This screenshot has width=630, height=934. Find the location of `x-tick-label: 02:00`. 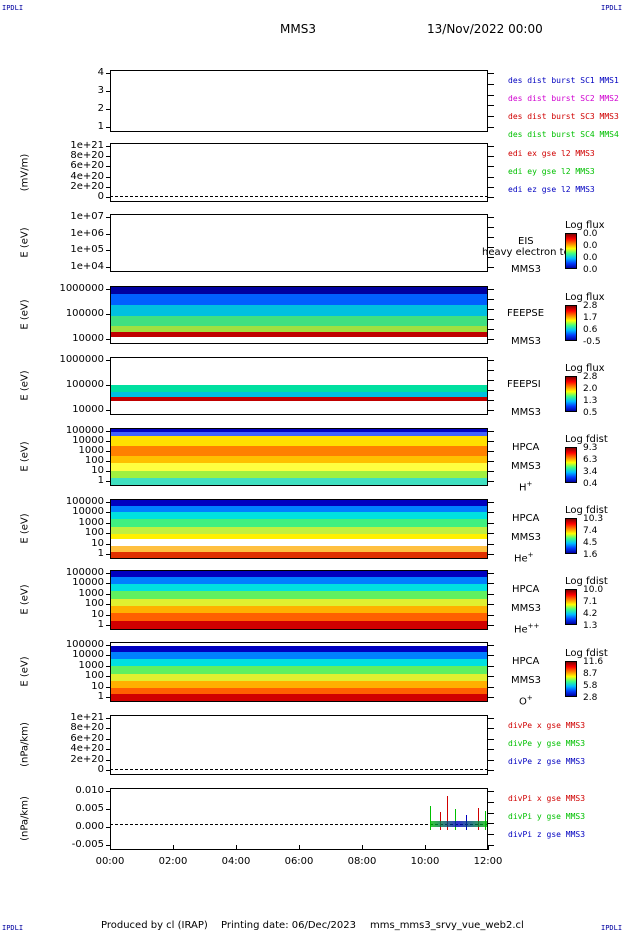

x-tick-label: 02:00 is located at coordinates (173, 861).